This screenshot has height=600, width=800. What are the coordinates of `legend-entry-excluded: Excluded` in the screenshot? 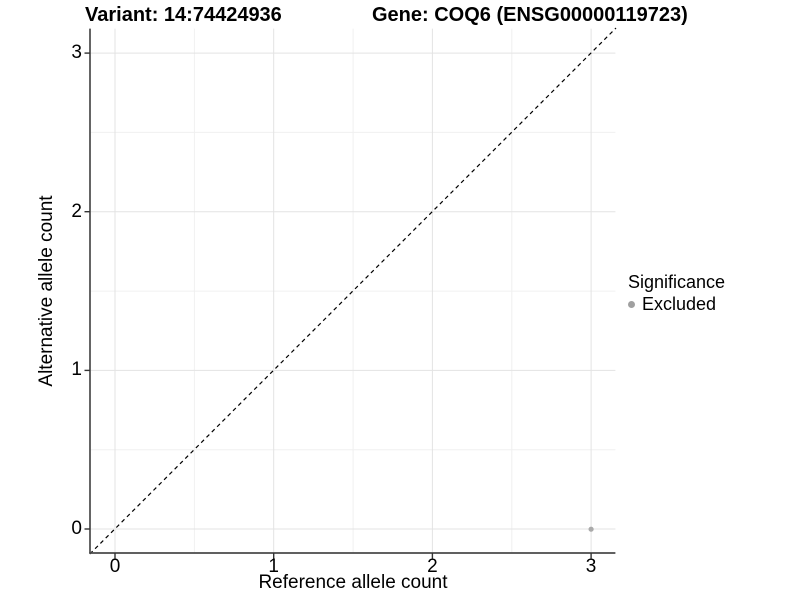 It's located at (676, 304).